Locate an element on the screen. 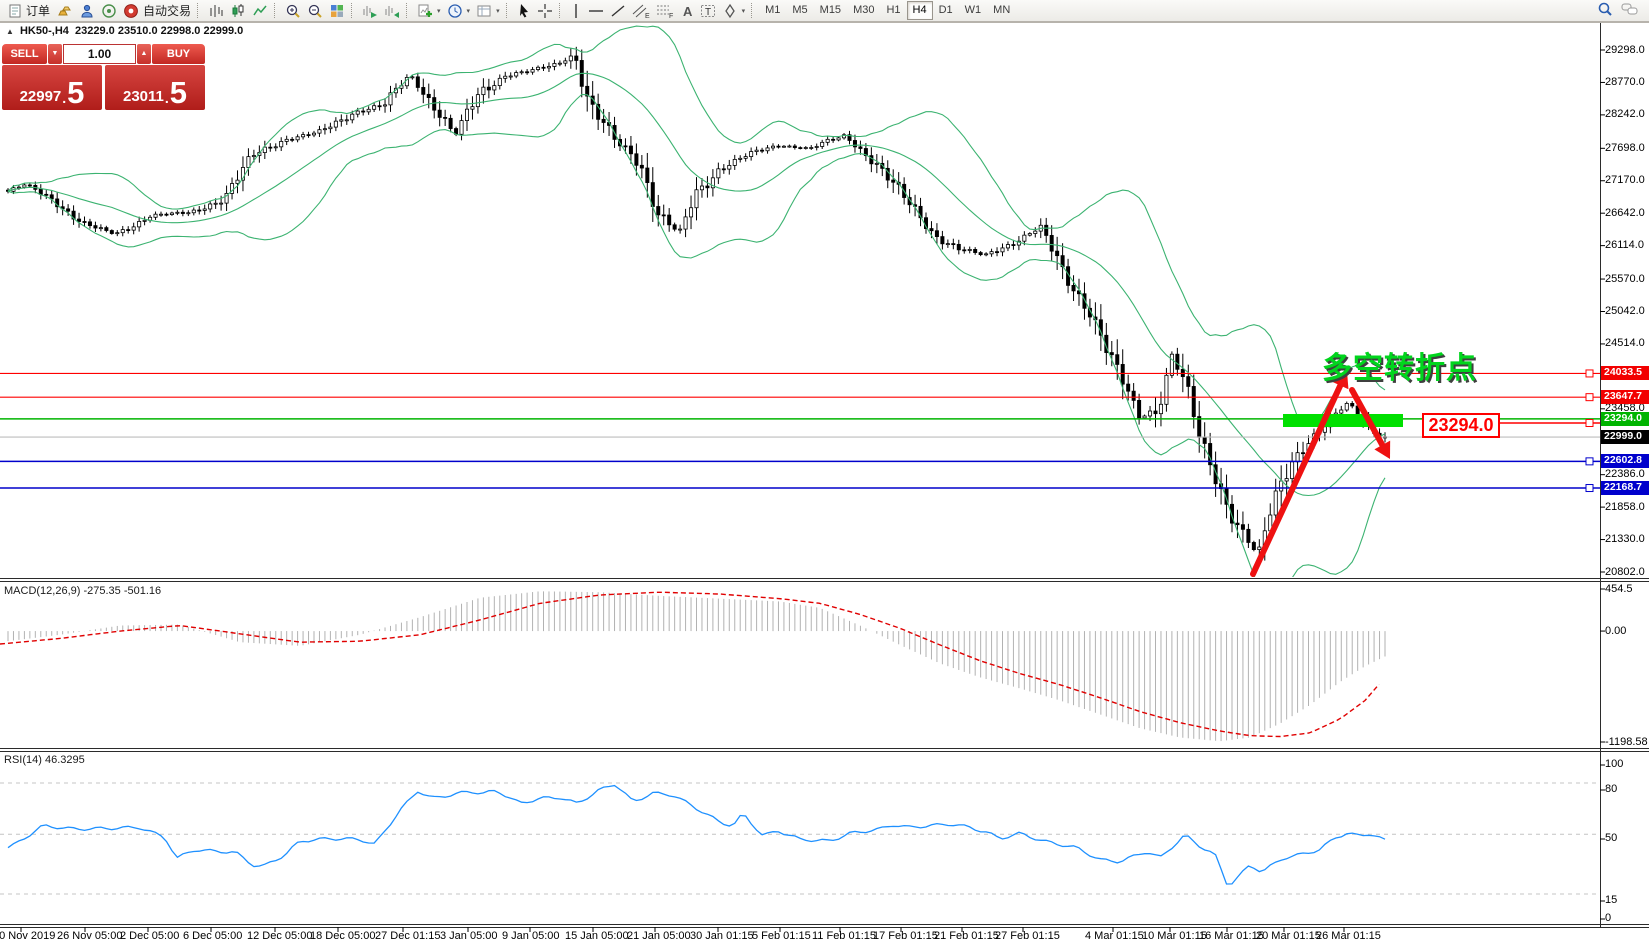  timeframe-h1-button: H1 is located at coordinates (893, 10).